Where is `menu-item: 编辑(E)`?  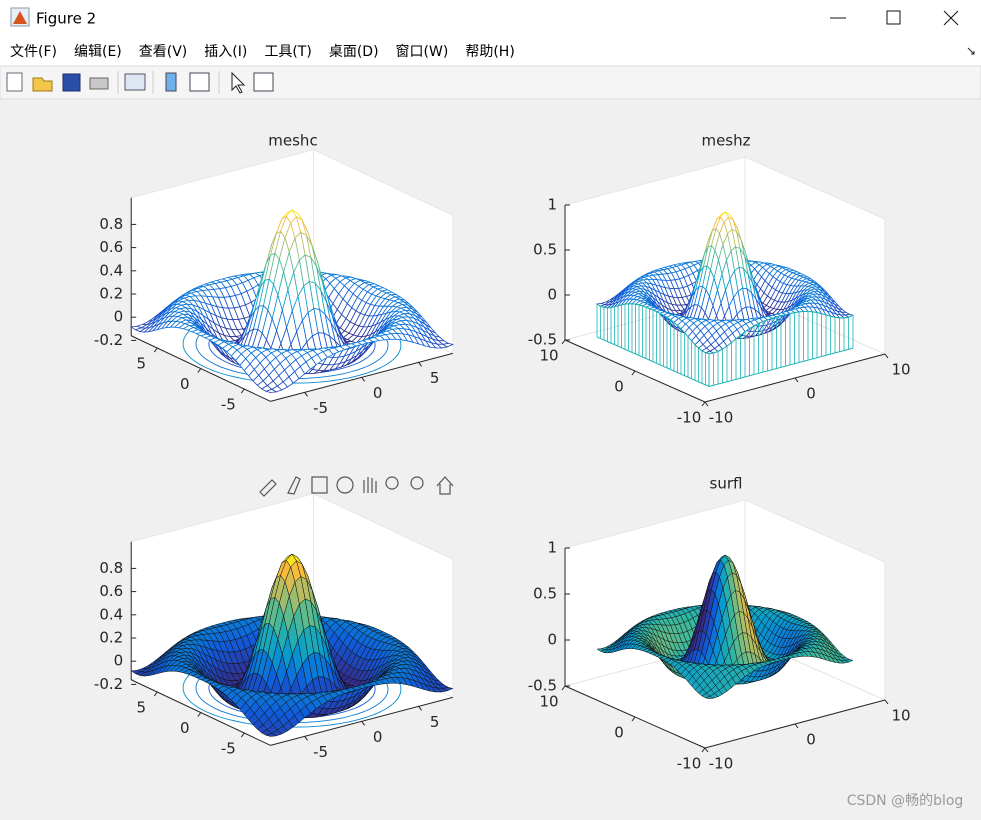 menu-item: 编辑(E) is located at coordinates (98, 52).